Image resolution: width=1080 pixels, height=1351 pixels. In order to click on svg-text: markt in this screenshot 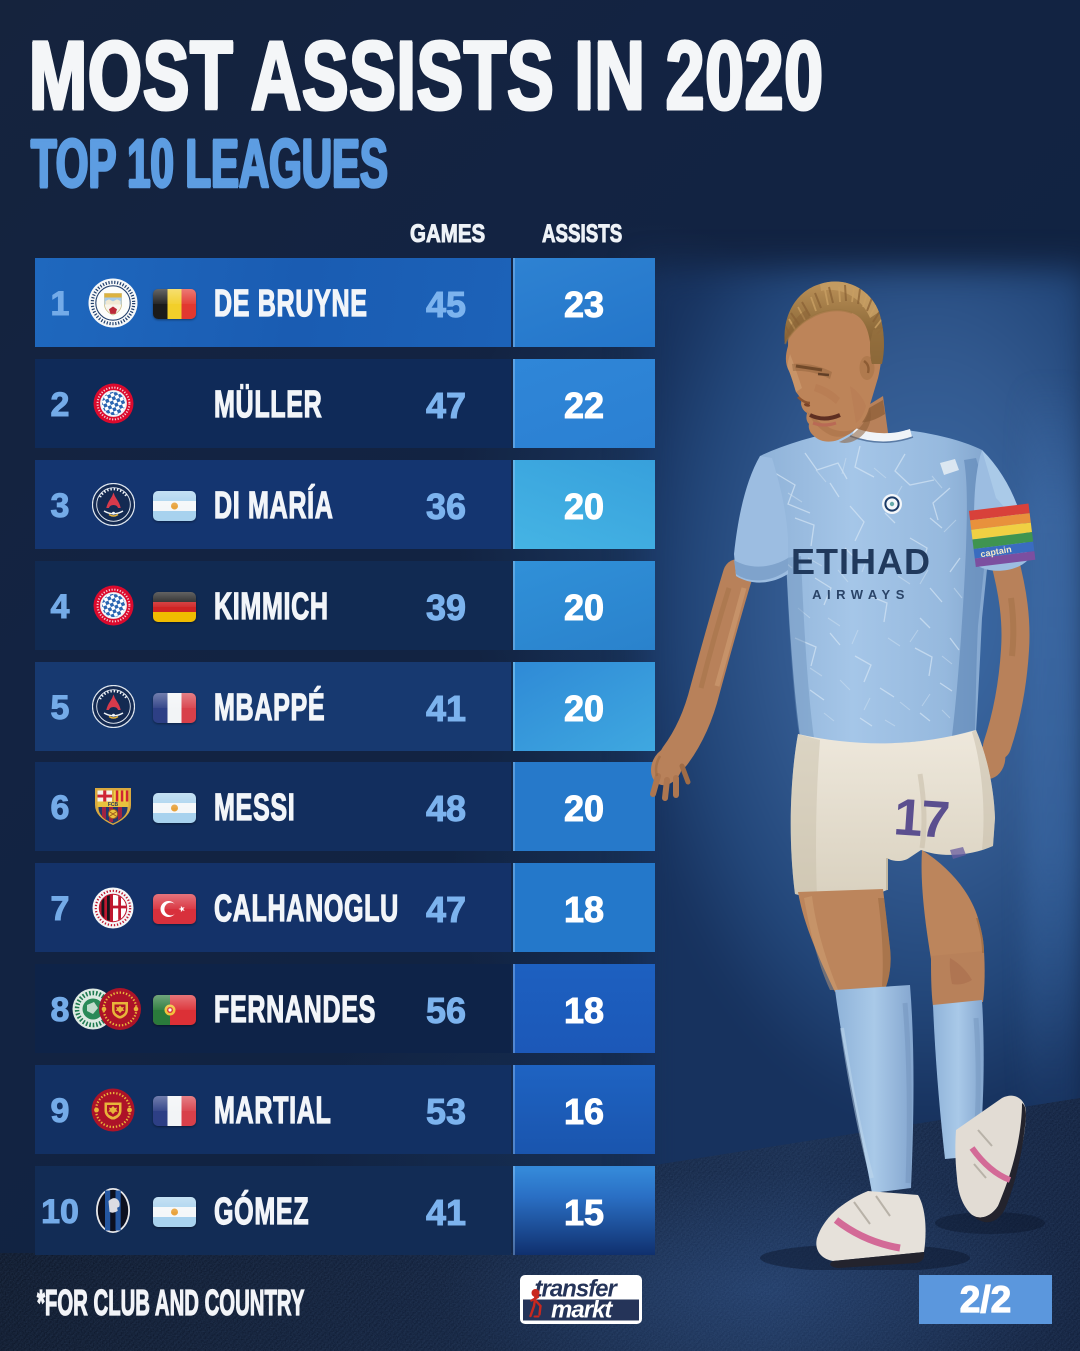, I will do `click(582, 1310)`.